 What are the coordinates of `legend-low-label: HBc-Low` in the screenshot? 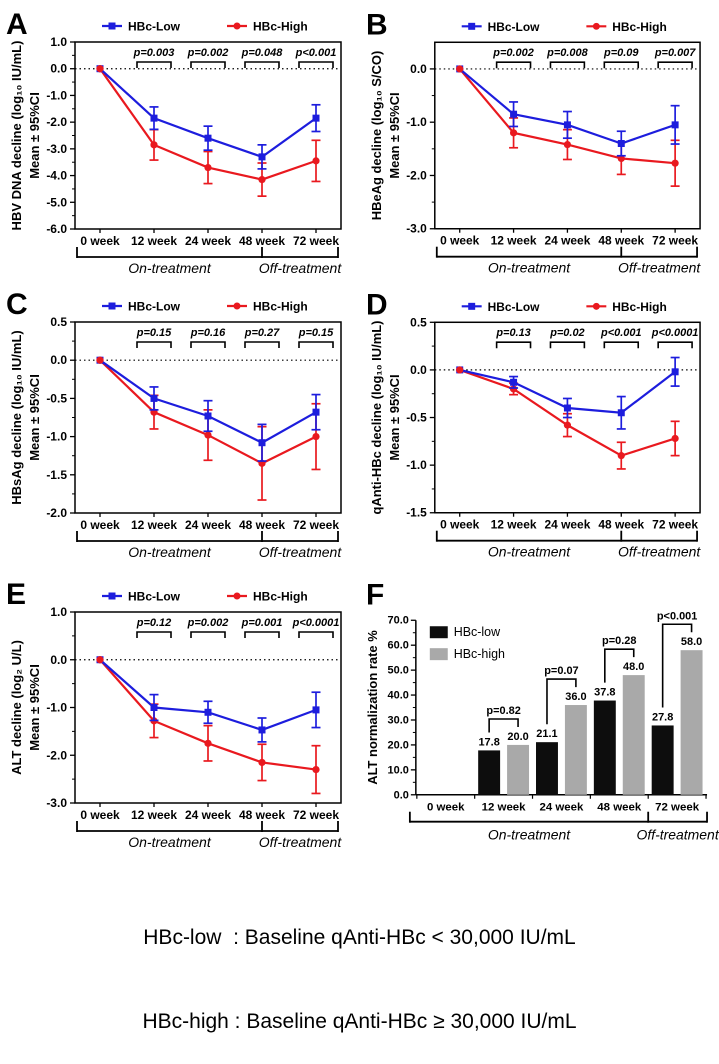 It's located at (154, 597).